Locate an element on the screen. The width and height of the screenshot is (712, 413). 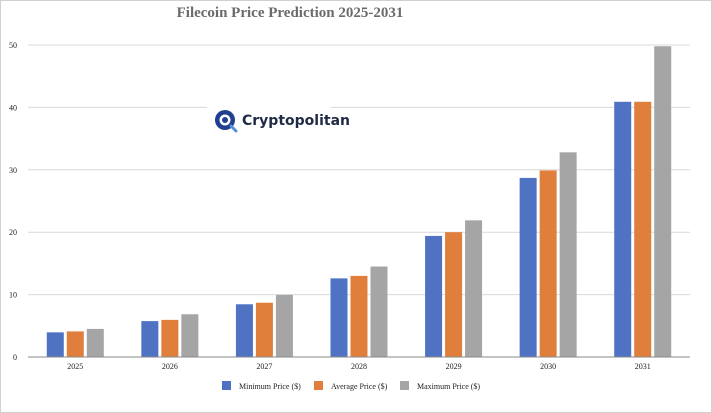
y-tick-label: 0 is located at coordinates (15, 357).